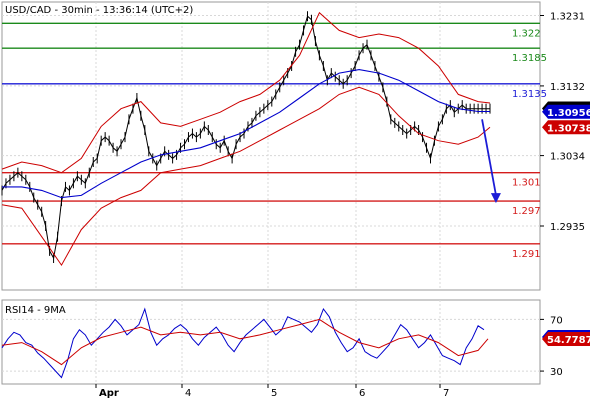 This screenshot has height=404, width=590. I want to click on rsi-current-badge-bg, so click(566, 339).